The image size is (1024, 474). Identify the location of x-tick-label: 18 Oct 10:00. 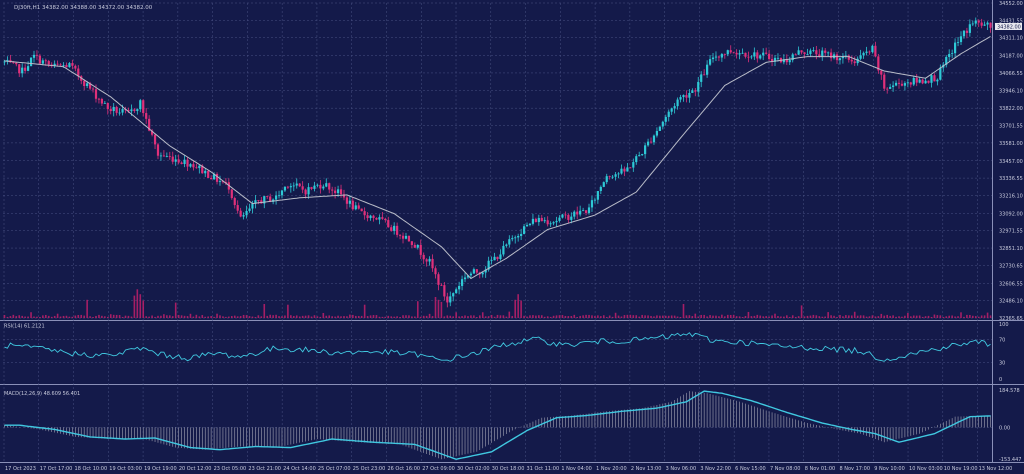
(91, 469).